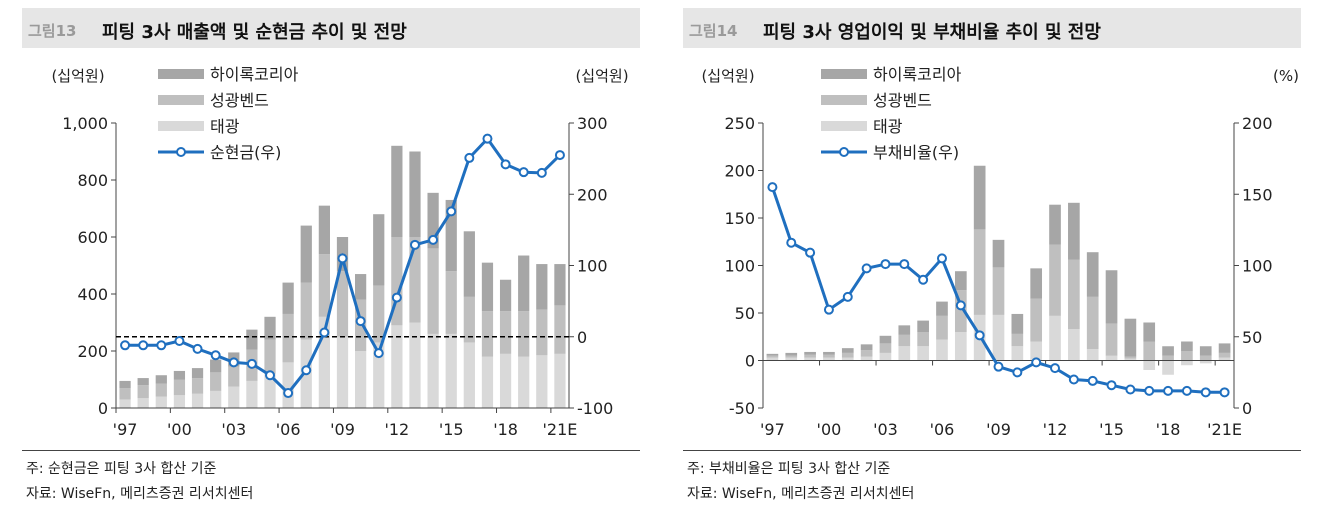  I want to click on legend-swatch, so click(181, 100).